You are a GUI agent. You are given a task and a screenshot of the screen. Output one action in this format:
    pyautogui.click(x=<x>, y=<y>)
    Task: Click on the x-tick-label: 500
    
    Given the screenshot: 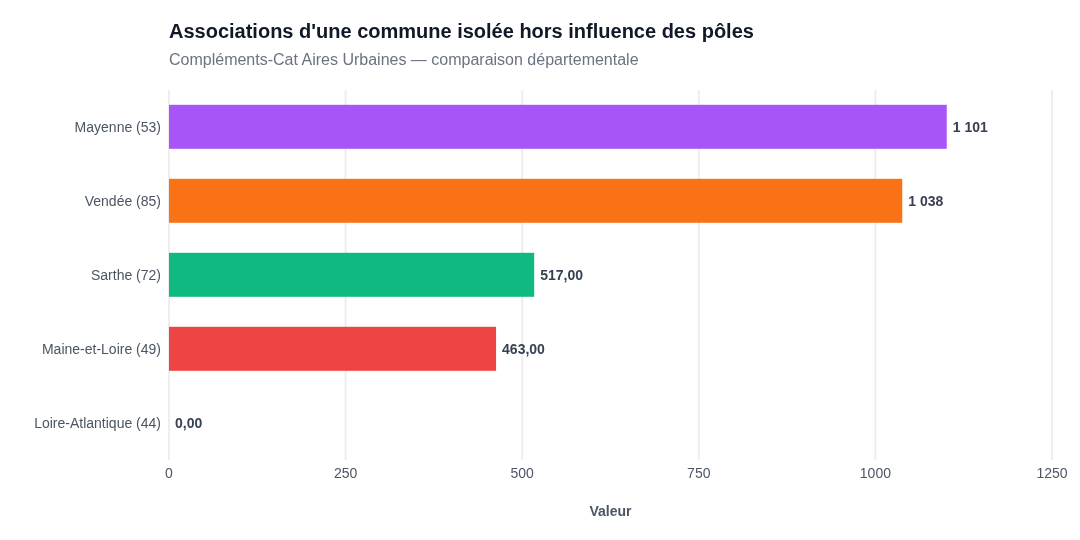 What is the action you would take?
    pyautogui.click(x=522, y=472)
    